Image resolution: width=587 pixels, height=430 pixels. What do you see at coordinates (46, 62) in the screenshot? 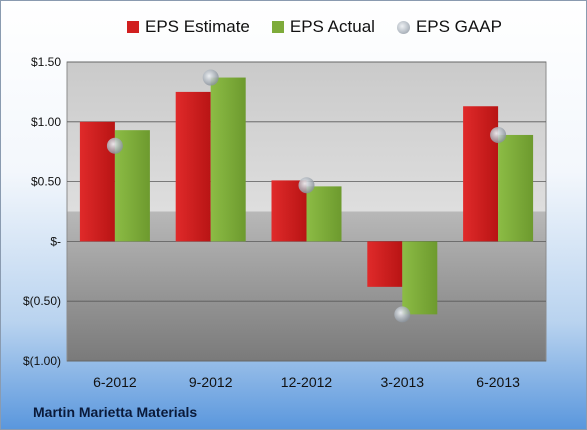
I see `y-tick-label: $1.50` at bounding box center [46, 62].